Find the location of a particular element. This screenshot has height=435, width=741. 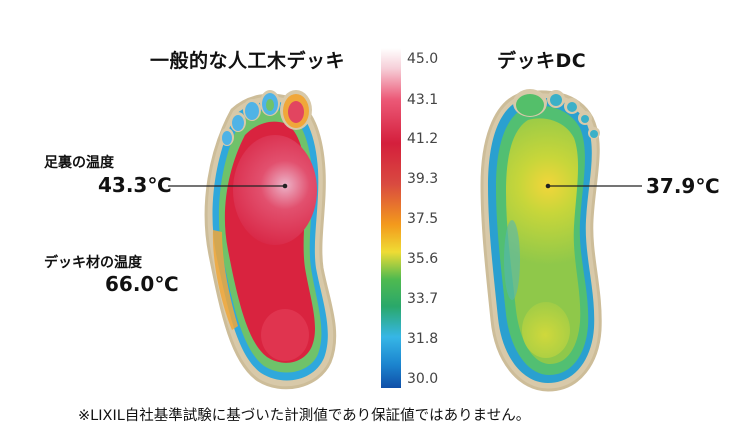

left-foot-thermogram is located at coordinates (270, 240).